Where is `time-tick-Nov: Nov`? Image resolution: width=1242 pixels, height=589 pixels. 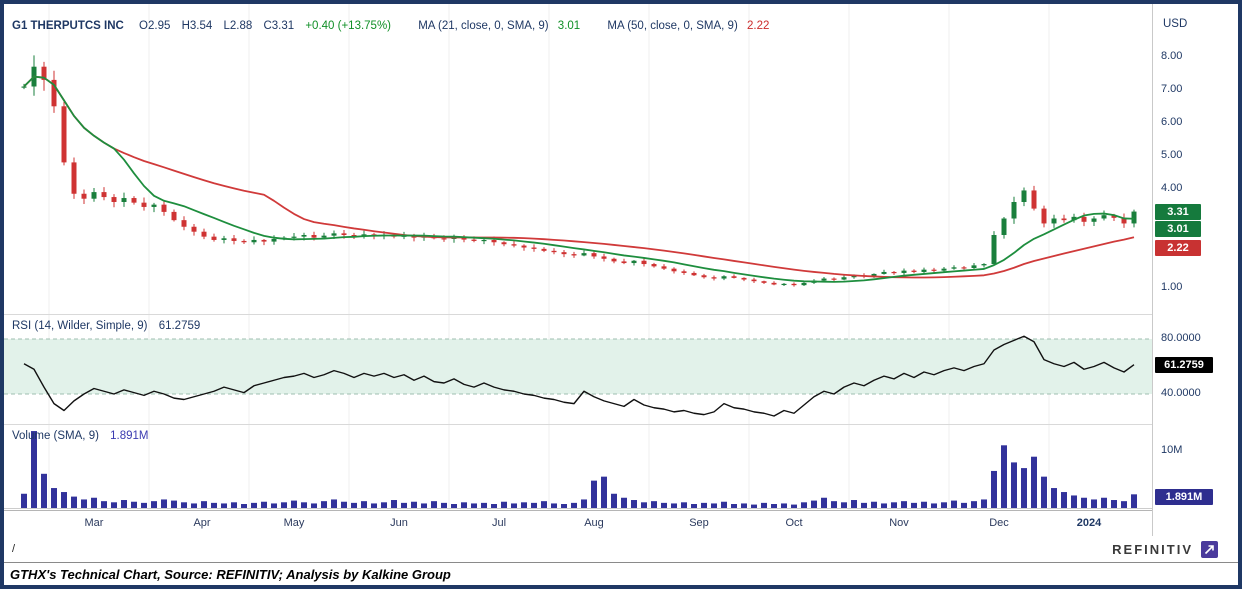
time-tick-Nov: Nov is located at coordinates (899, 523).